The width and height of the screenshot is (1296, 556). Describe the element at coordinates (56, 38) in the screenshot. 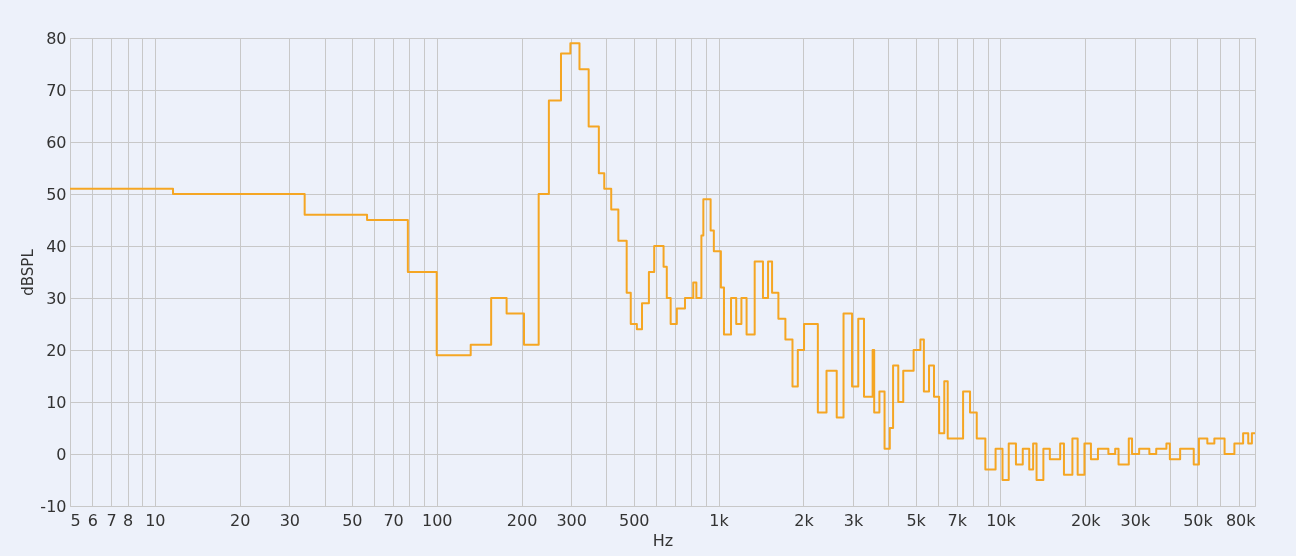

I see `y-tick-label: 80` at that location.